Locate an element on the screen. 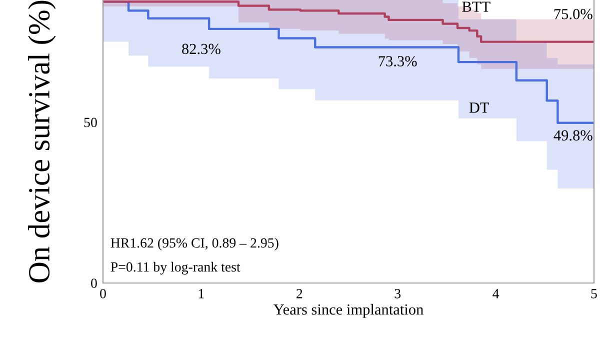 The image size is (600, 338). annotation: 75.0% is located at coordinates (573, 14).